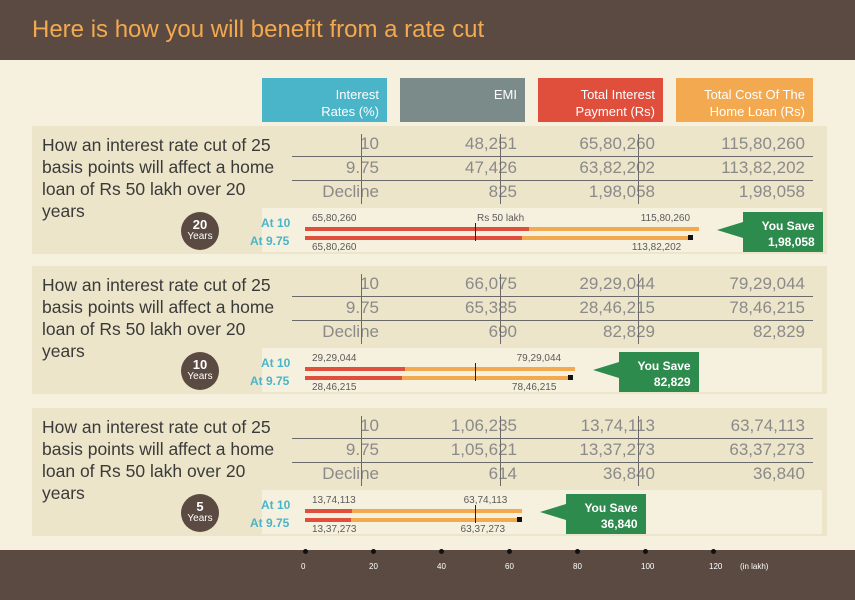  What do you see at coordinates (334, 500) in the screenshot?
I see `value-label: 13,74,113` at bounding box center [334, 500].